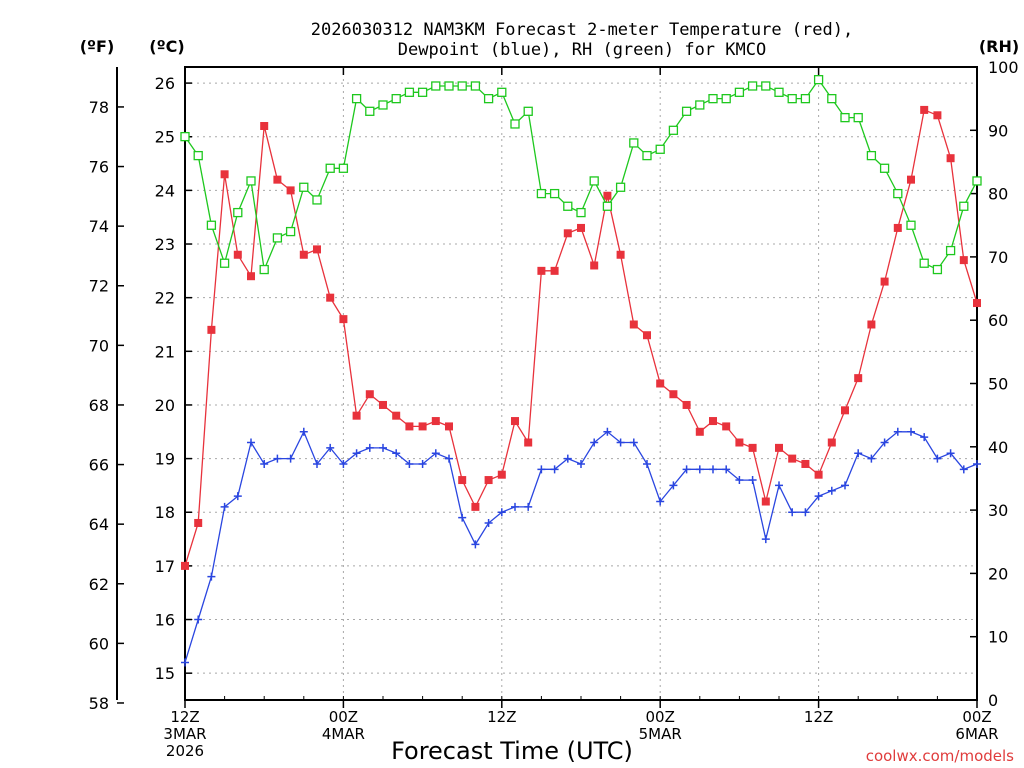 The width and height of the screenshot is (1024, 768). I want to click on fahrenheit-tick-label: 60, so click(99, 643).